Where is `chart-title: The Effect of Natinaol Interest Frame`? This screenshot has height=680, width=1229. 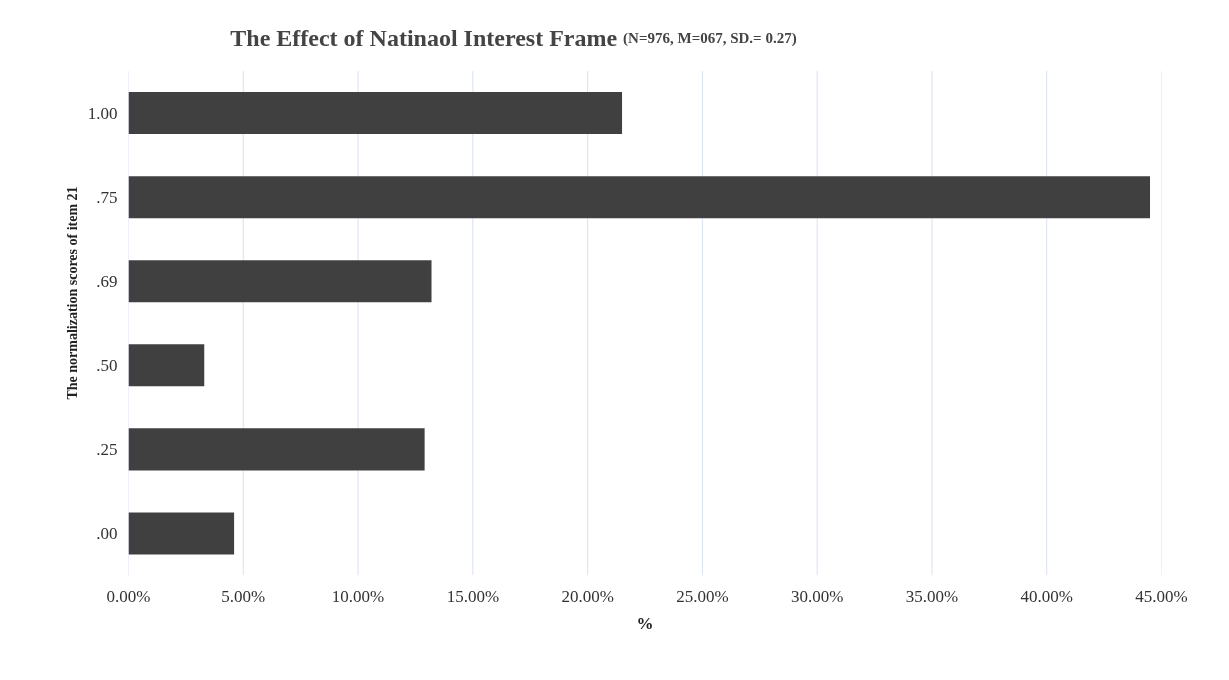 chart-title: The Effect of Natinaol Interest Frame is located at coordinates (424, 38).